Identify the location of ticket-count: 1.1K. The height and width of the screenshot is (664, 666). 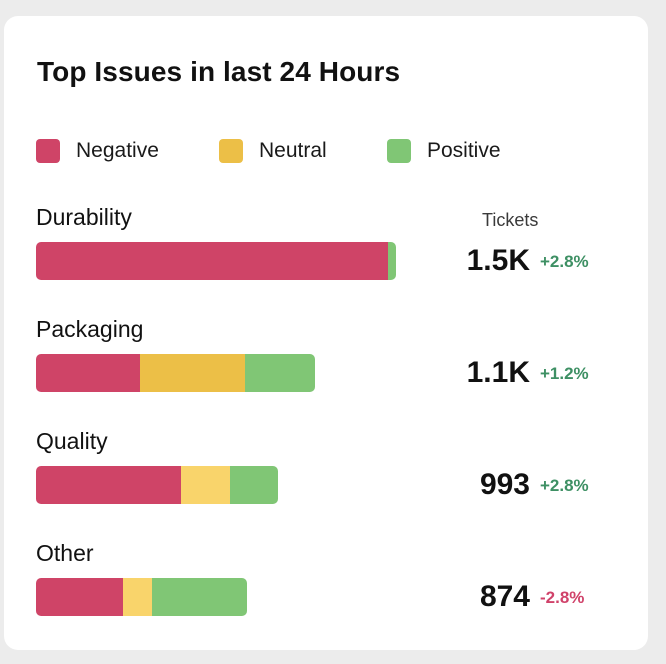
(498, 372).